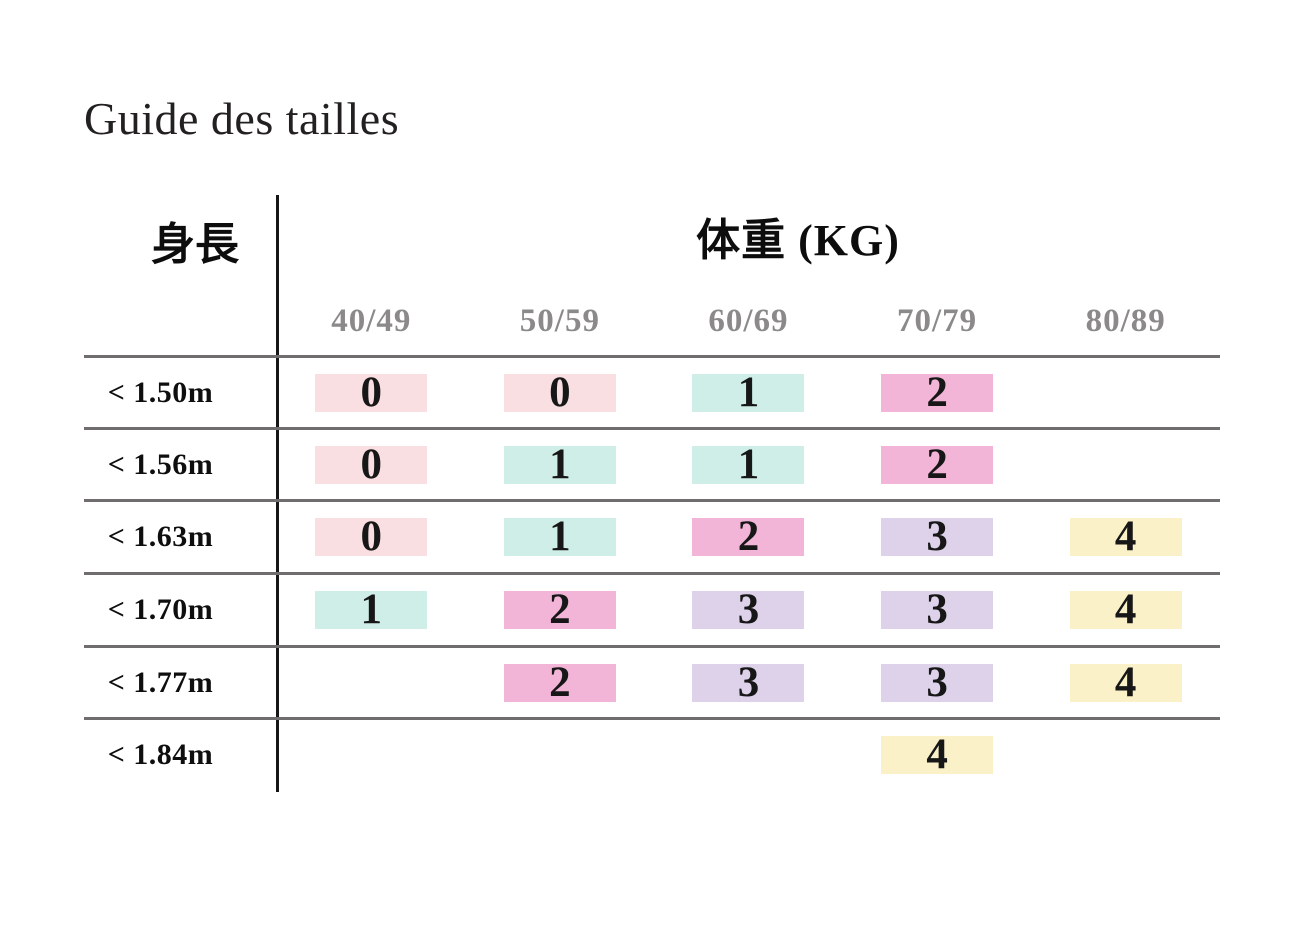 The width and height of the screenshot is (1304, 929). I want to click on height-row-label: < 1.77m, so click(160, 682).